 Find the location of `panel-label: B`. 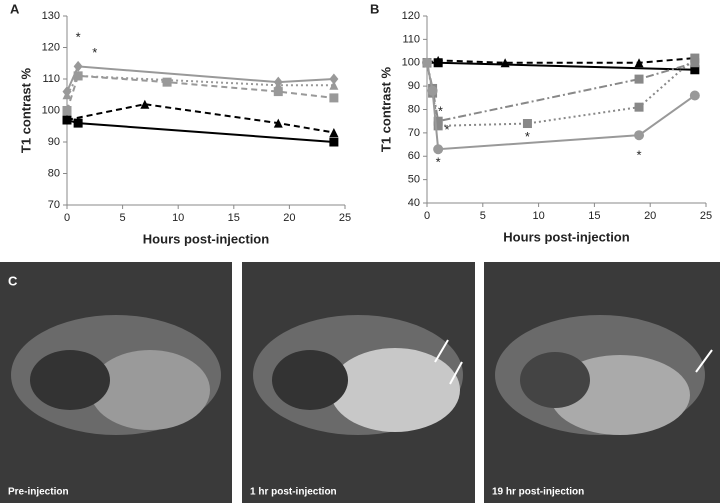

panel-label: B is located at coordinates (374, 8).